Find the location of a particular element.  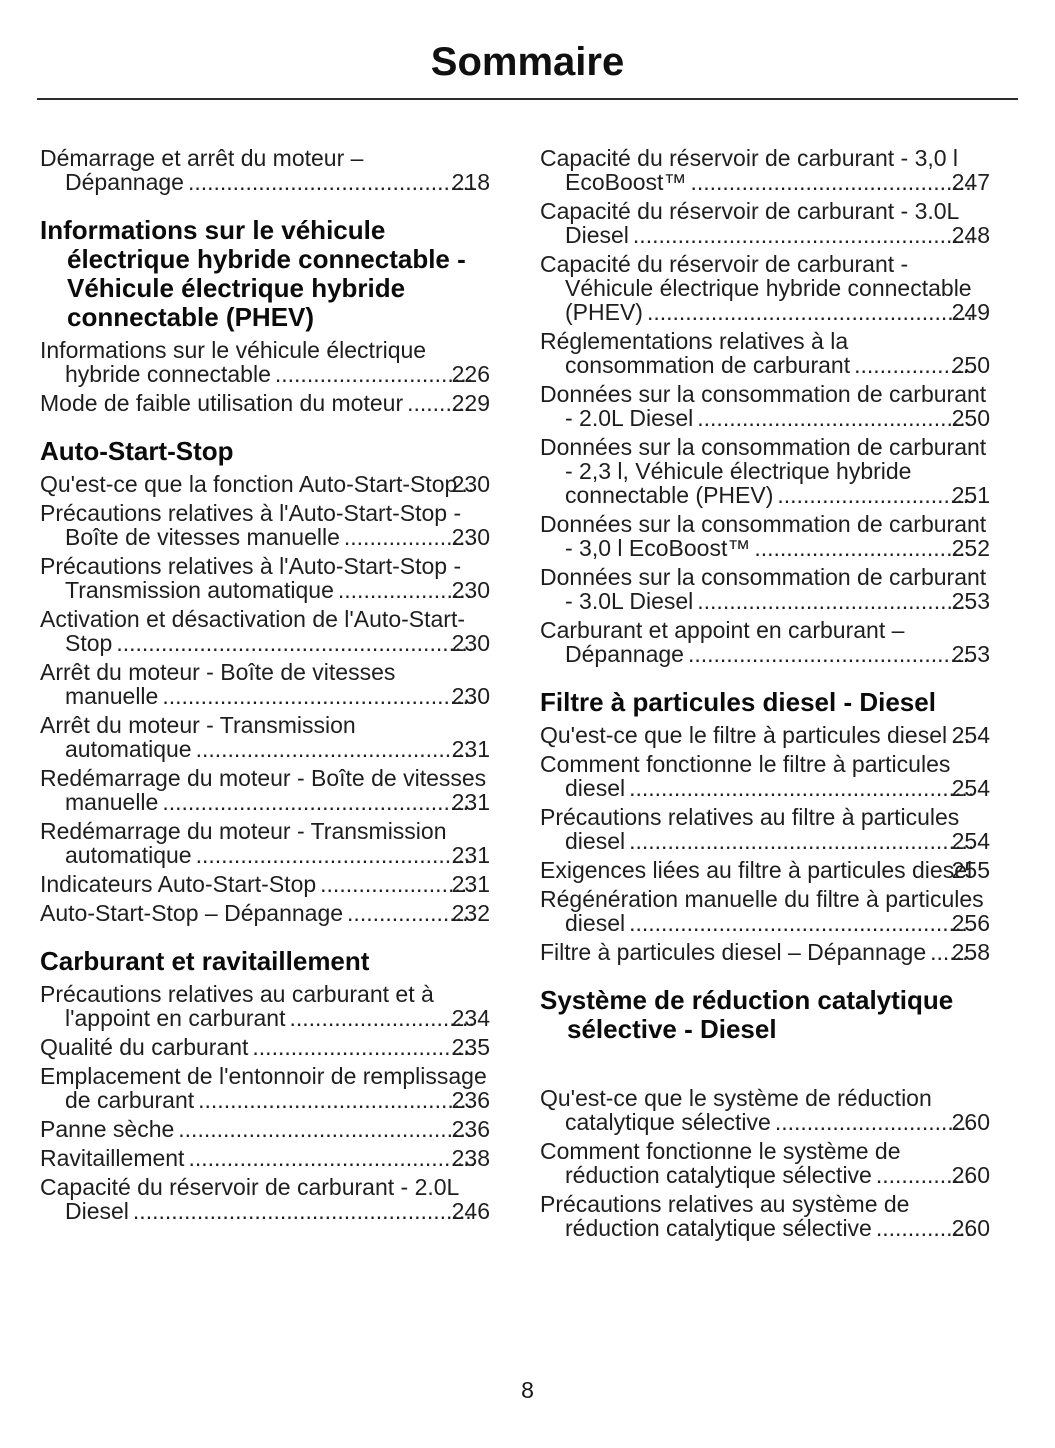

entry-title: Auto-Start-Stop – Dépannage is located at coordinates (192, 913).